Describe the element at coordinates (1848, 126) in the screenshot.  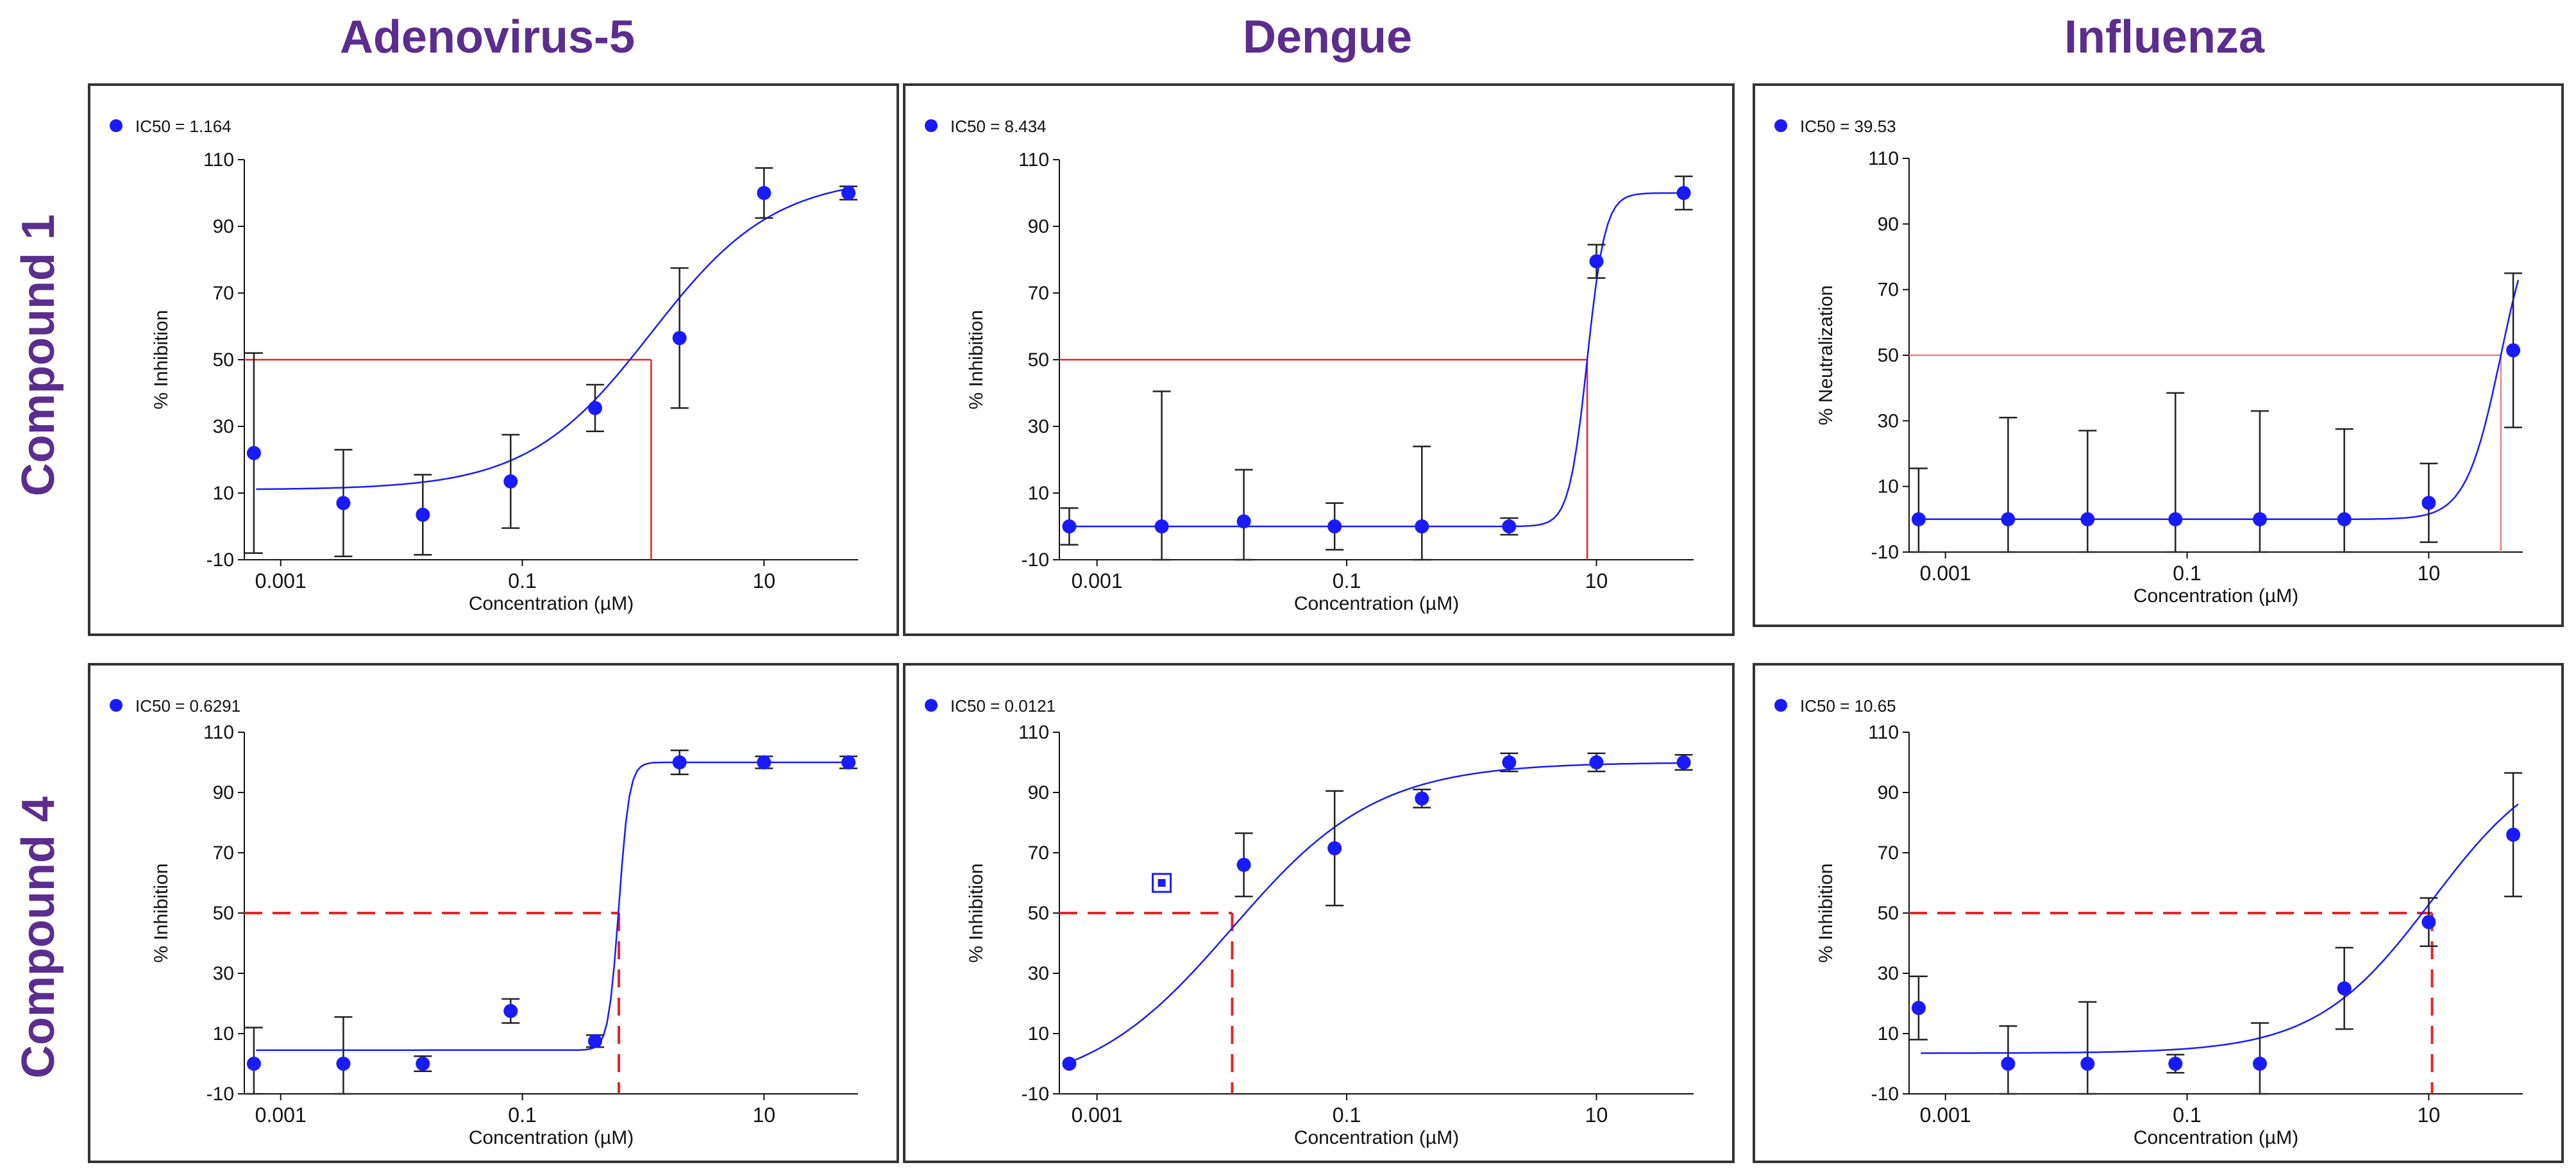
I see `legend-label: IC50 = 39.53` at that location.